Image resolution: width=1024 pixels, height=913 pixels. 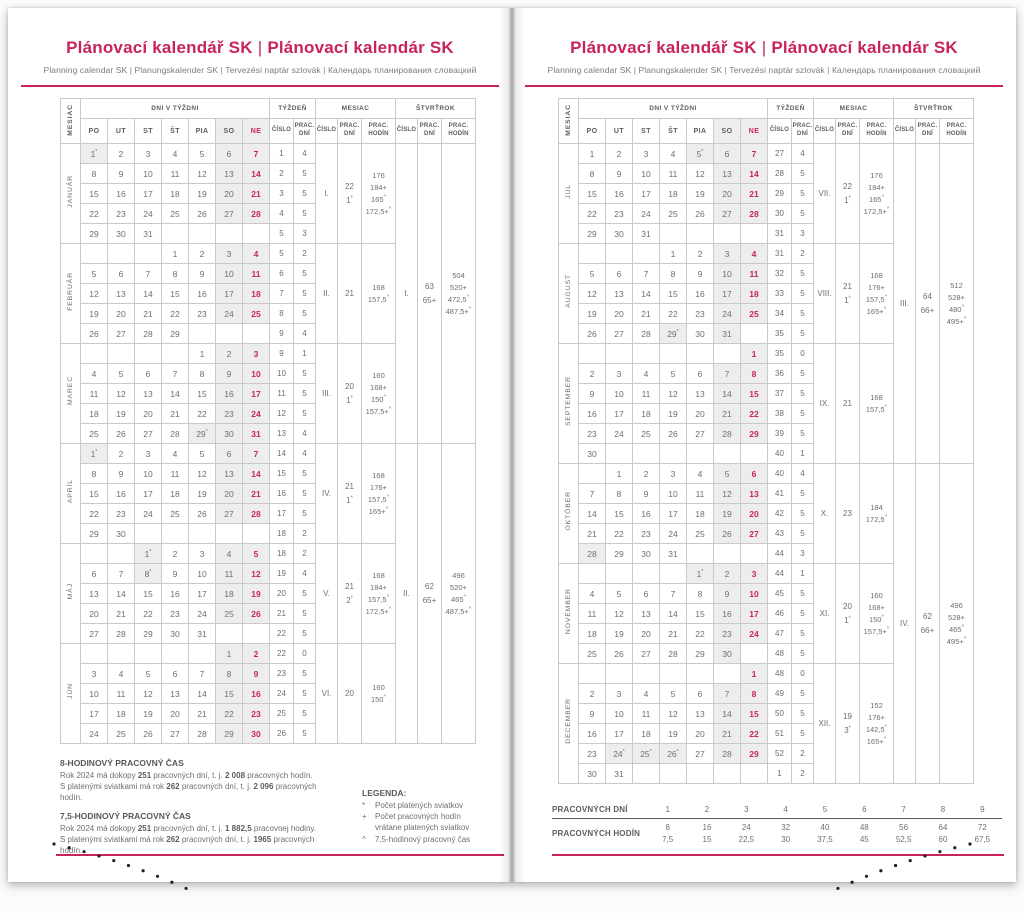 I want to click on day-cell: 10, so click(x=727, y=273).